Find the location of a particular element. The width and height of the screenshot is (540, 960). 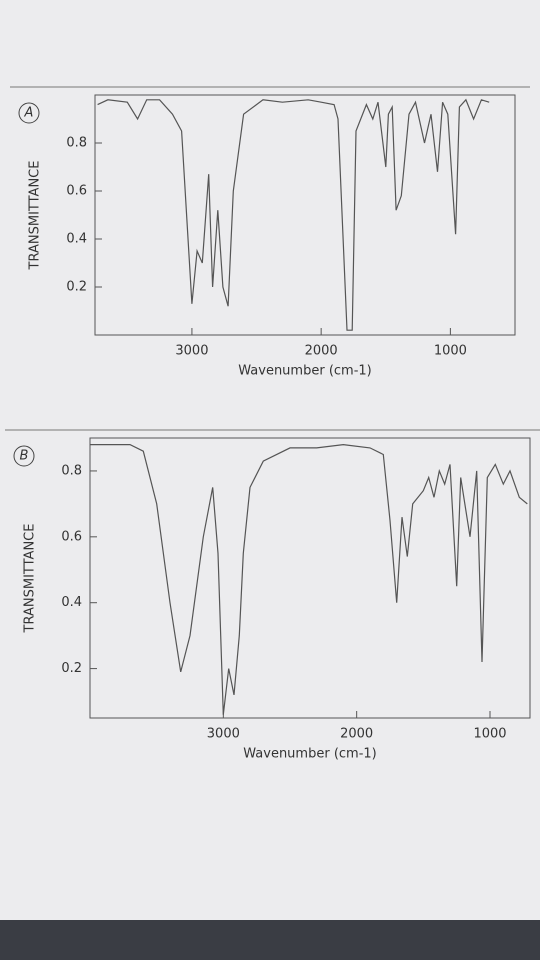

chart-label: B is located at coordinates (24, 456).